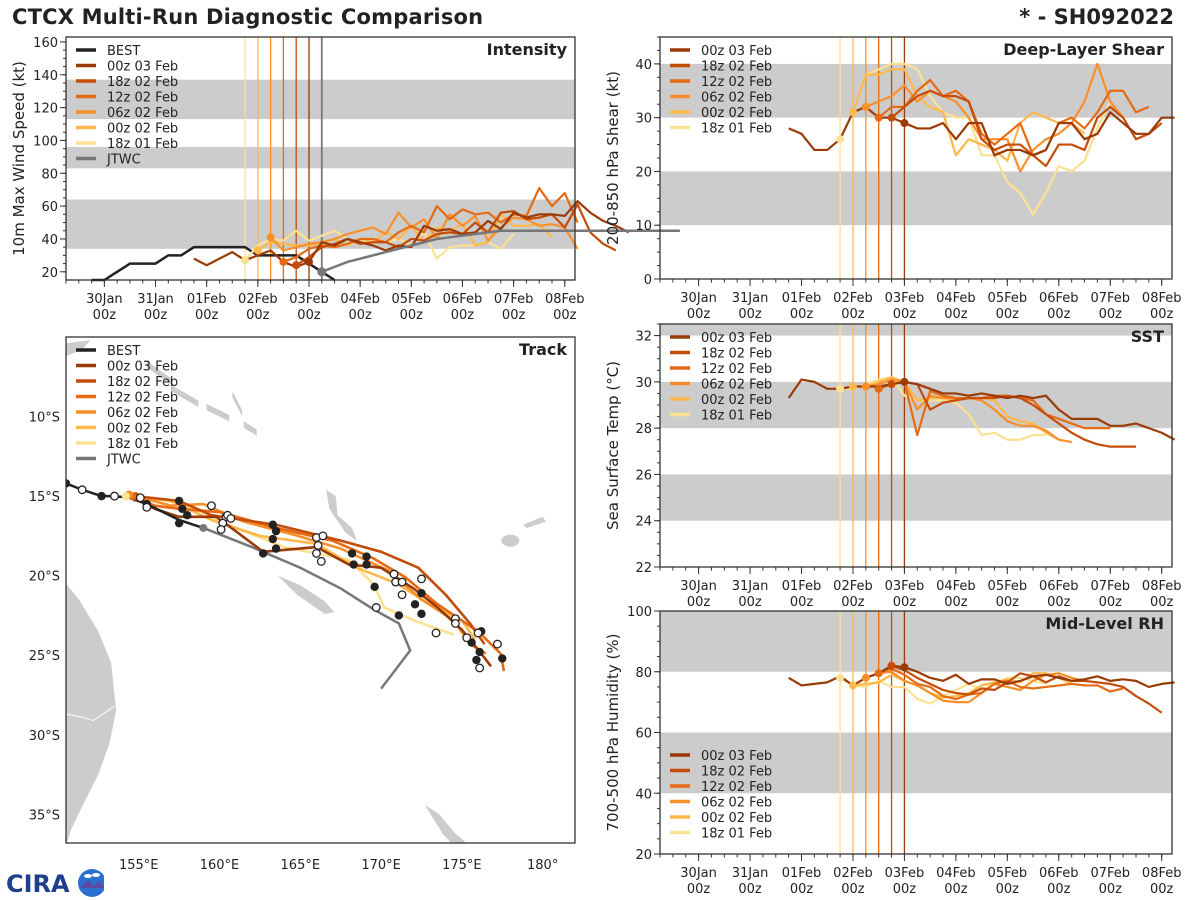  I want to click on cira-logo-text: CIRA, so click(38, 884).